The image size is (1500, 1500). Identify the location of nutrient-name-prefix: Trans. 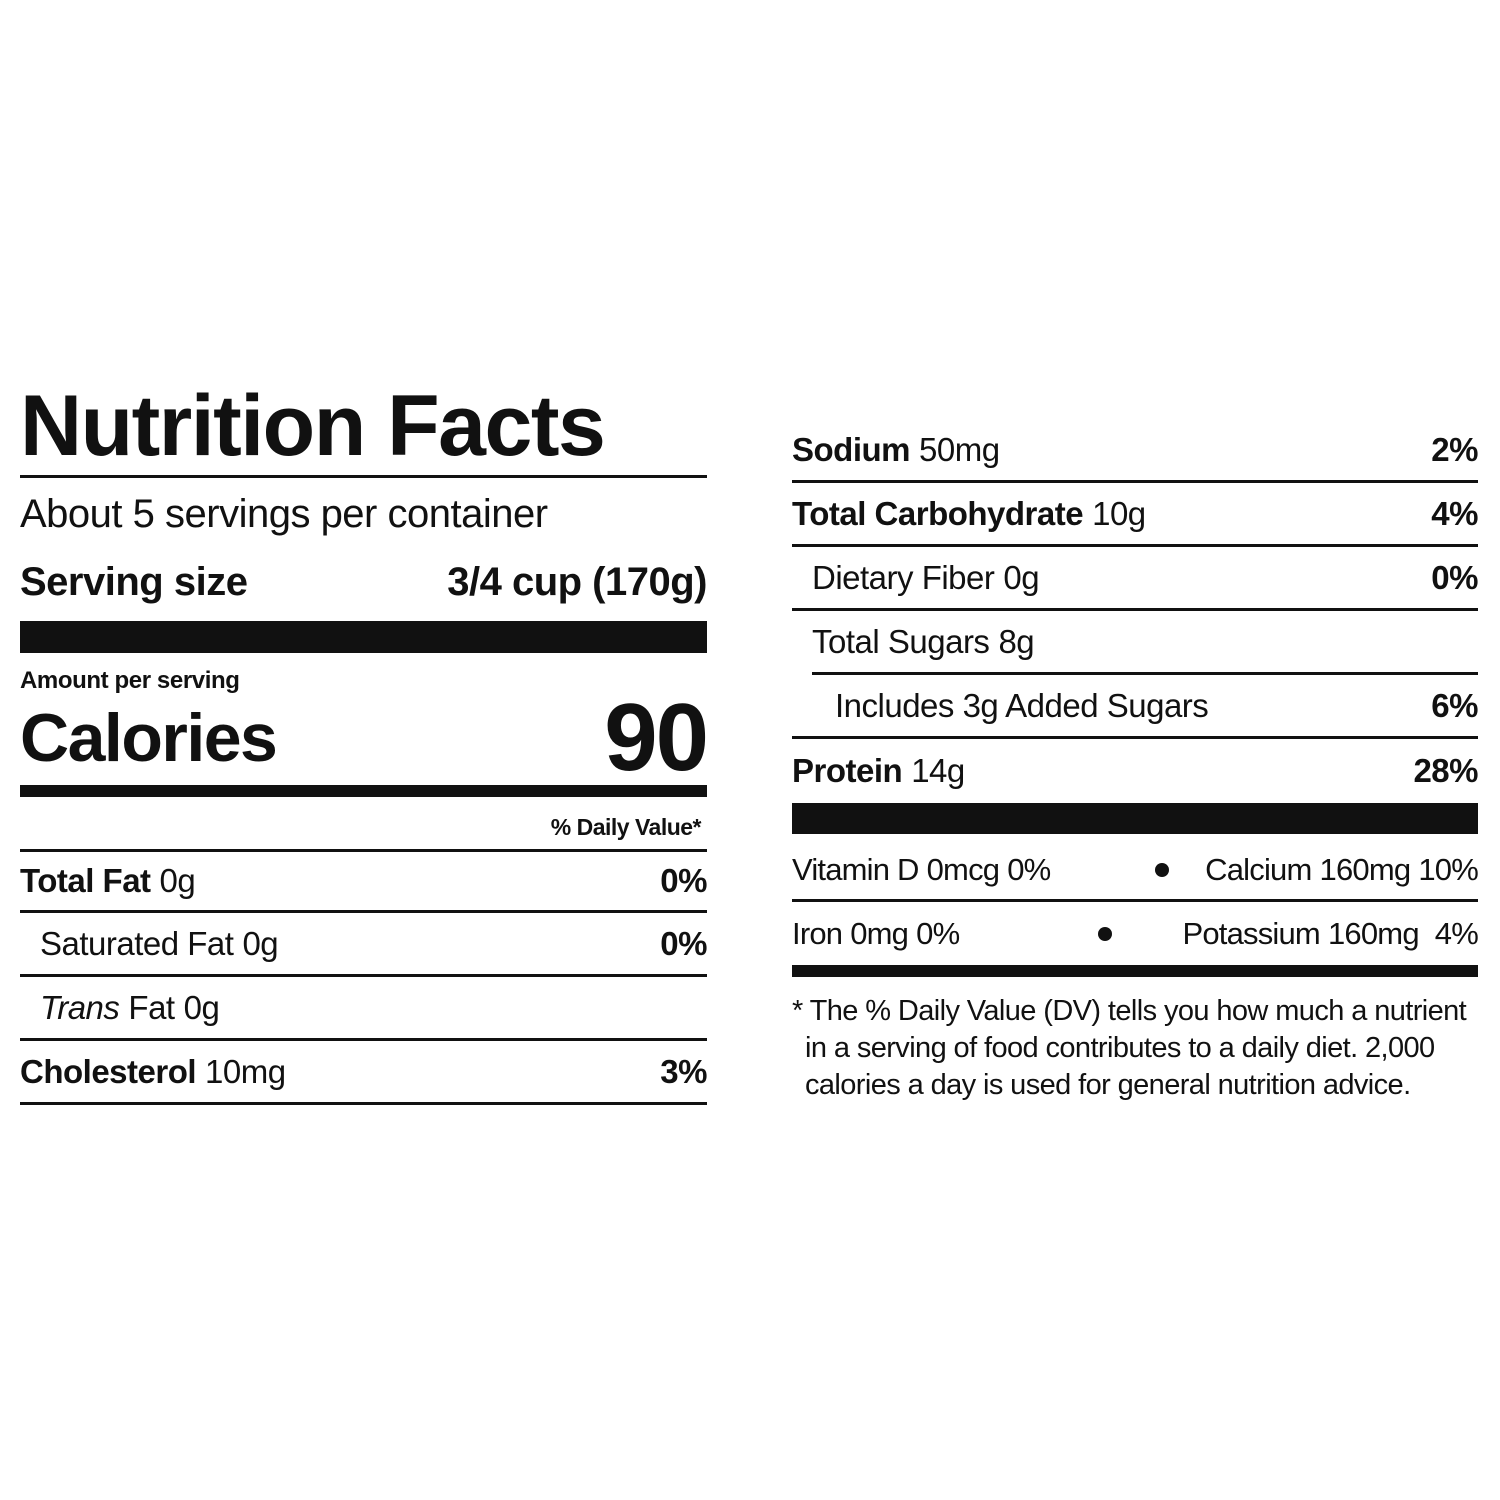
(80, 1007).